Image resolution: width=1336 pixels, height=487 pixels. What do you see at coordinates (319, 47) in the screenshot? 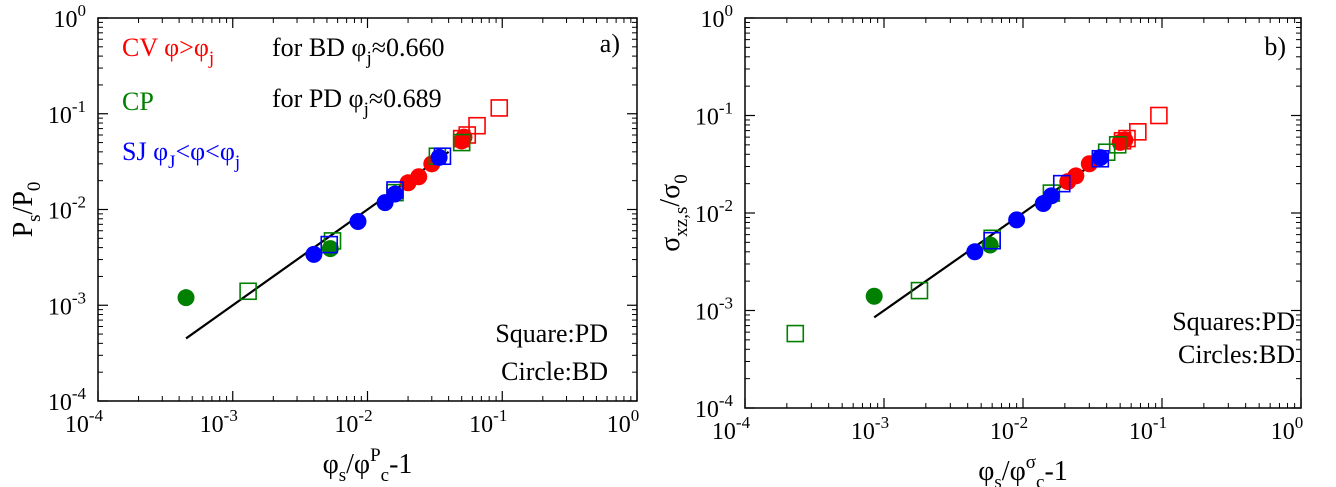
I see `note-main: for BD φ` at bounding box center [319, 47].